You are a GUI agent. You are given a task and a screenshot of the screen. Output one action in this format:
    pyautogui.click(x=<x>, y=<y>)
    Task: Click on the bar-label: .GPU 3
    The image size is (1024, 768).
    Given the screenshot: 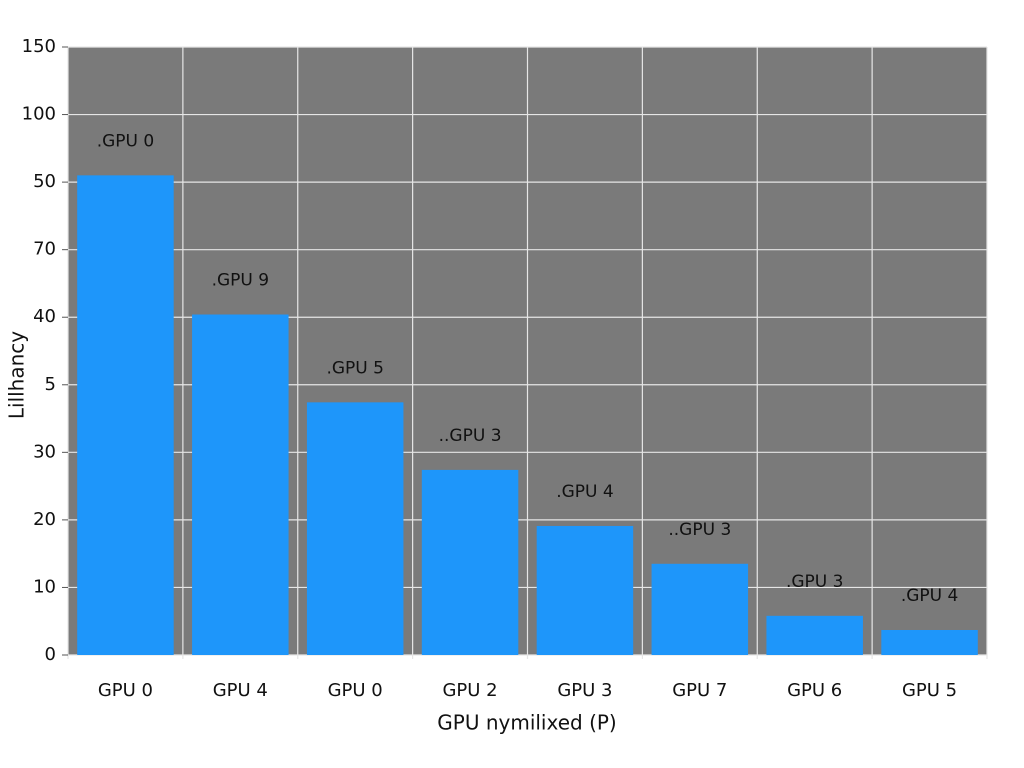 What is the action you would take?
    pyautogui.click(x=815, y=582)
    